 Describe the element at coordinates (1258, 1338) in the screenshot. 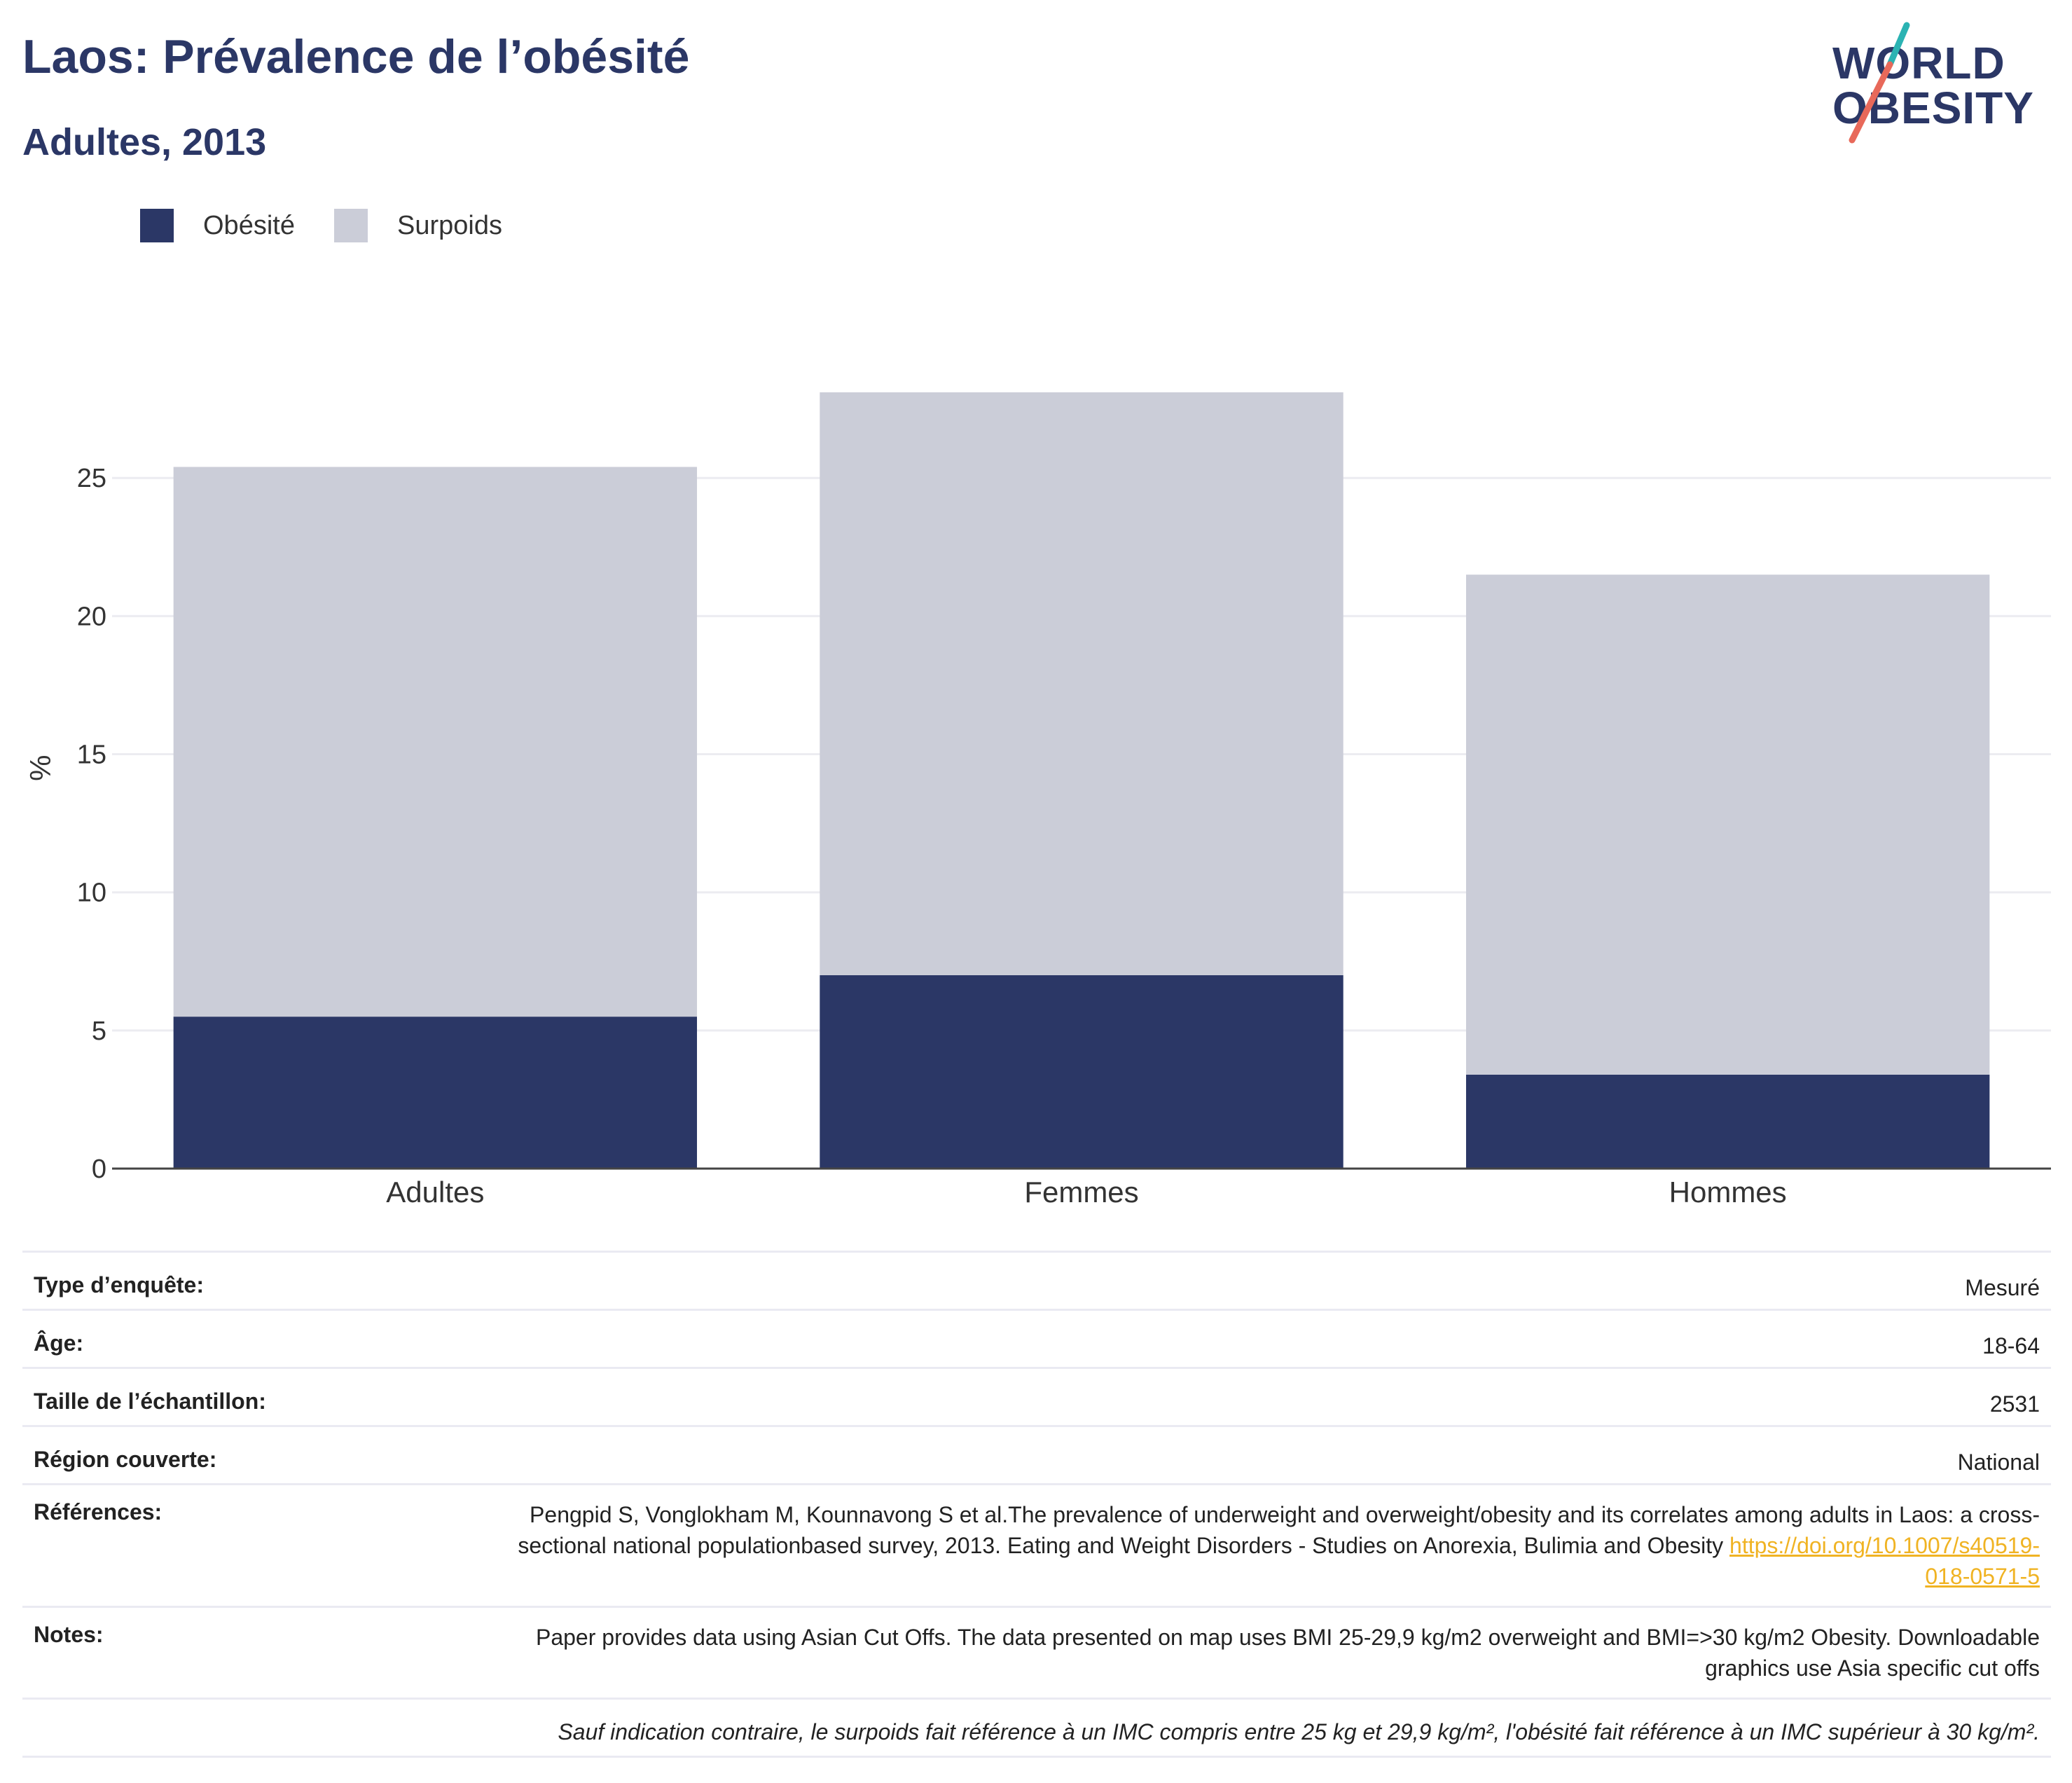

I see `info-value: 18-64` at that location.